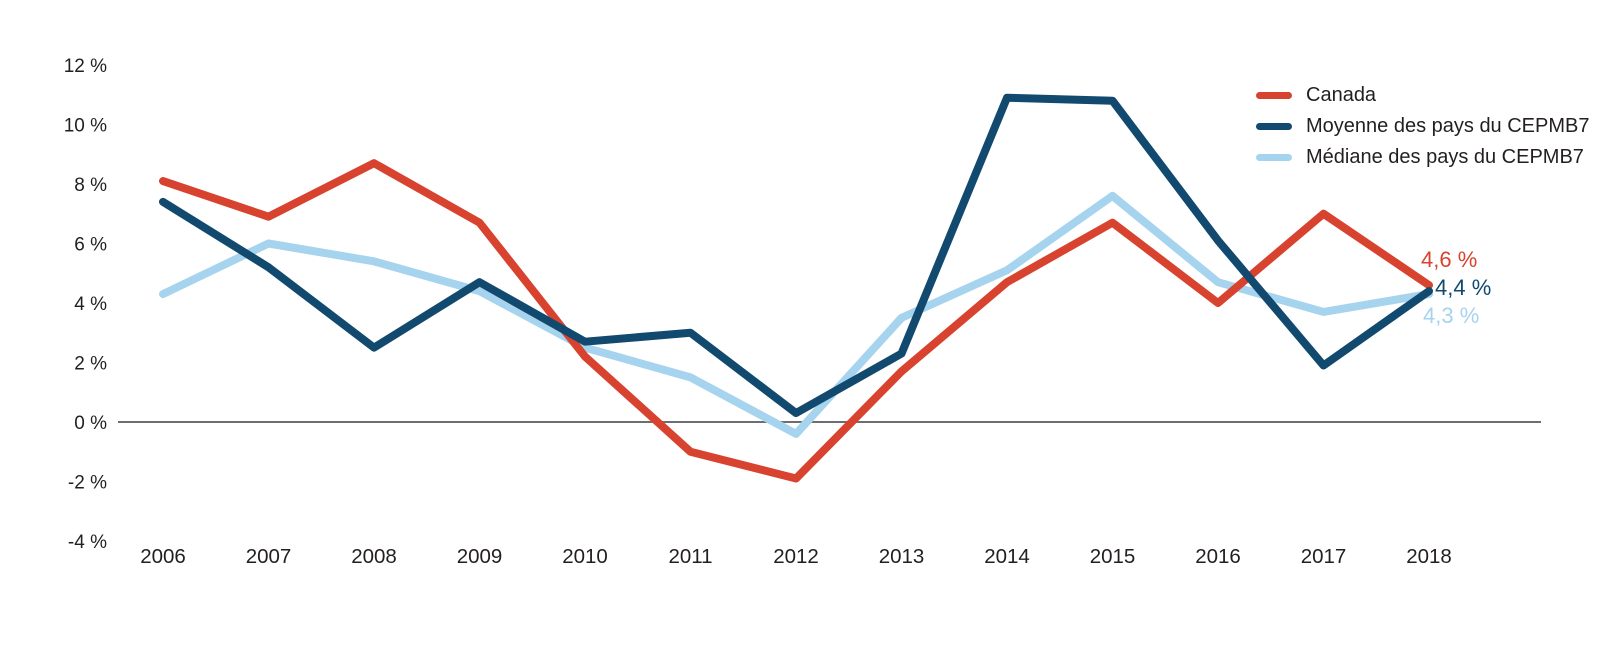 The width and height of the screenshot is (1600, 664). What do you see at coordinates (1423, 95) in the screenshot?
I see `legend-item-canada: Canada` at bounding box center [1423, 95].